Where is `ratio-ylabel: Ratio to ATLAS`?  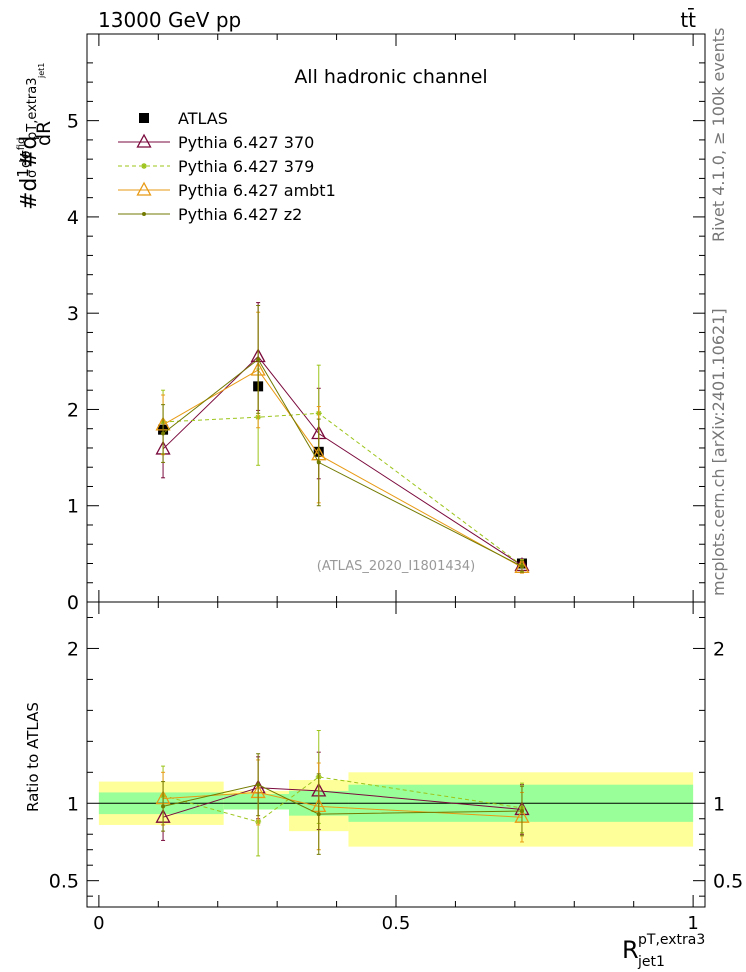 ratio-ylabel: Ratio to ATLAS is located at coordinates (33, 757).